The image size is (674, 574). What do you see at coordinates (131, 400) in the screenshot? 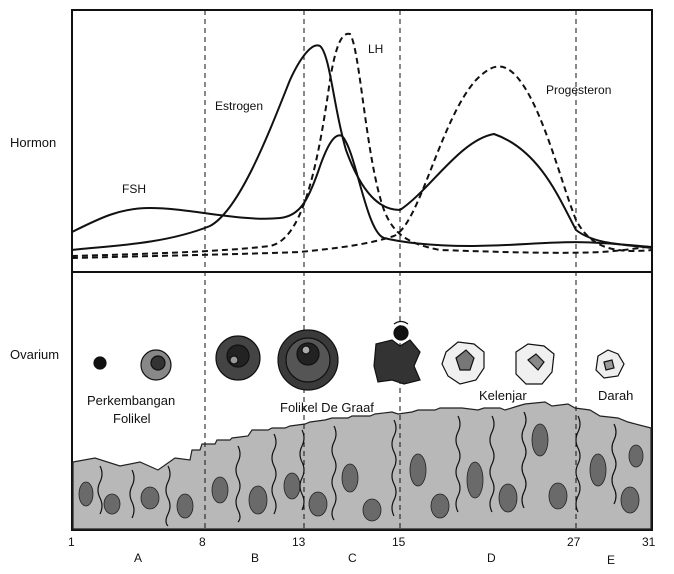
I see `label-perkembangan: Perkembangan` at bounding box center [131, 400].